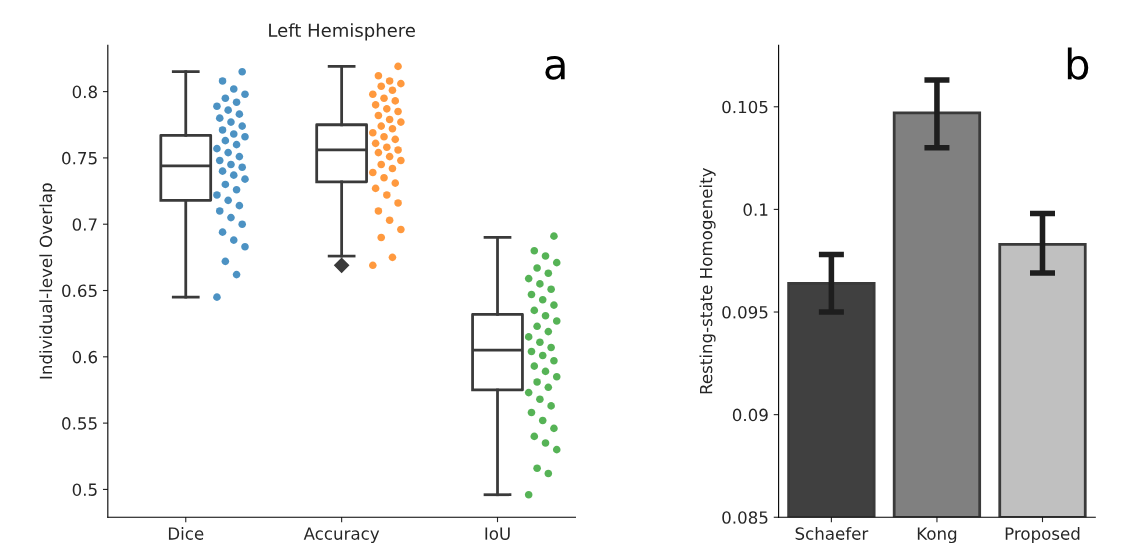  What do you see at coordinates (555, 67) in the screenshot?
I see `annotation: a` at bounding box center [555, 67].